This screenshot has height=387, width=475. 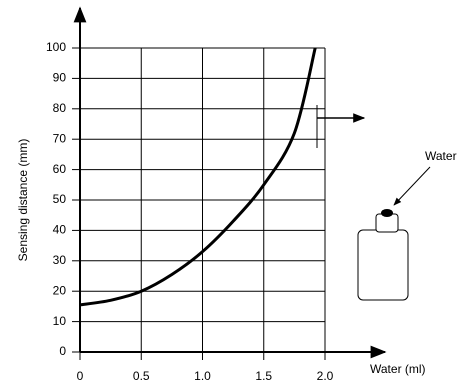 I want to click on y-tick-label: 80, so click(x=60, y=108).